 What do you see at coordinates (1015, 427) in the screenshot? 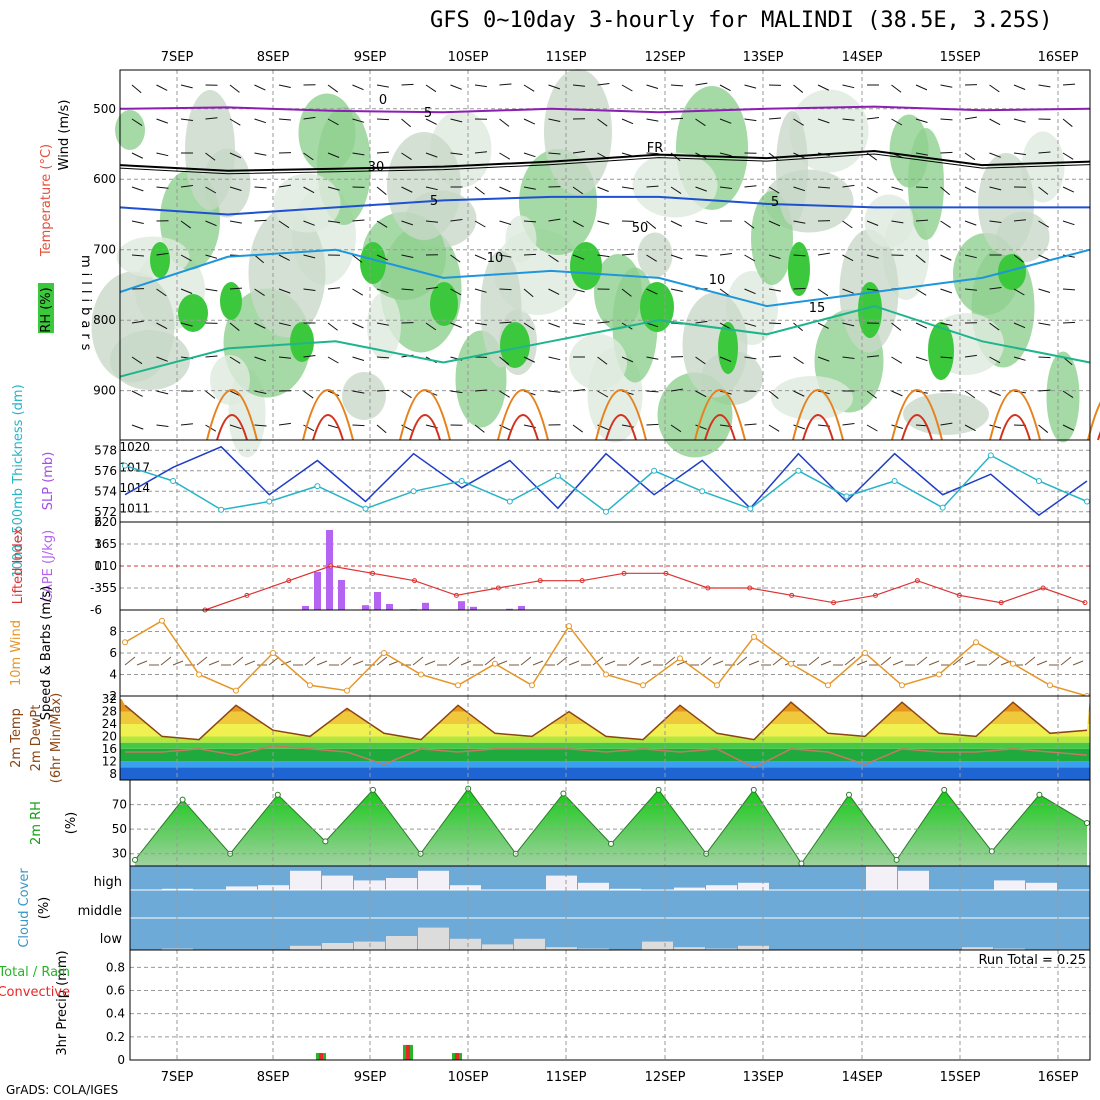
I see `temperature-isoline-hot` at bounding box center [1015, 427].